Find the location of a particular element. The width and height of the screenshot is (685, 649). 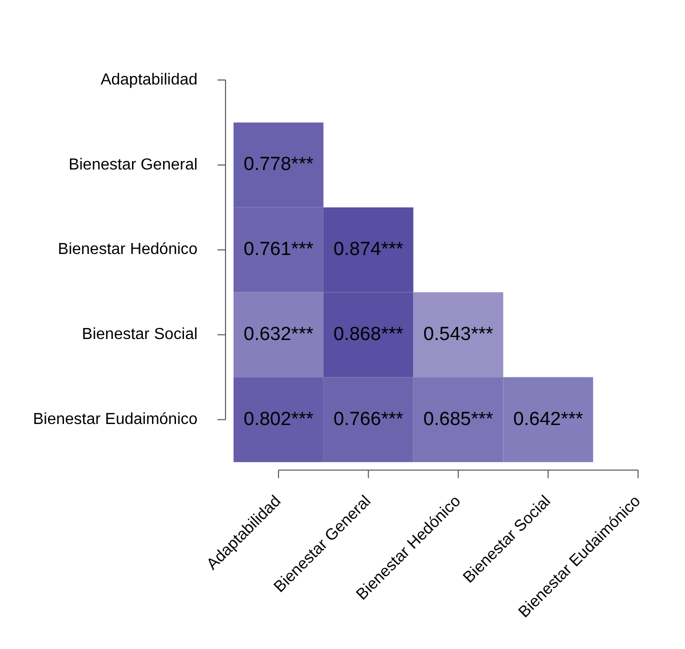

y-tick-label: Bienestar Social is located at coordinates (140, 335).